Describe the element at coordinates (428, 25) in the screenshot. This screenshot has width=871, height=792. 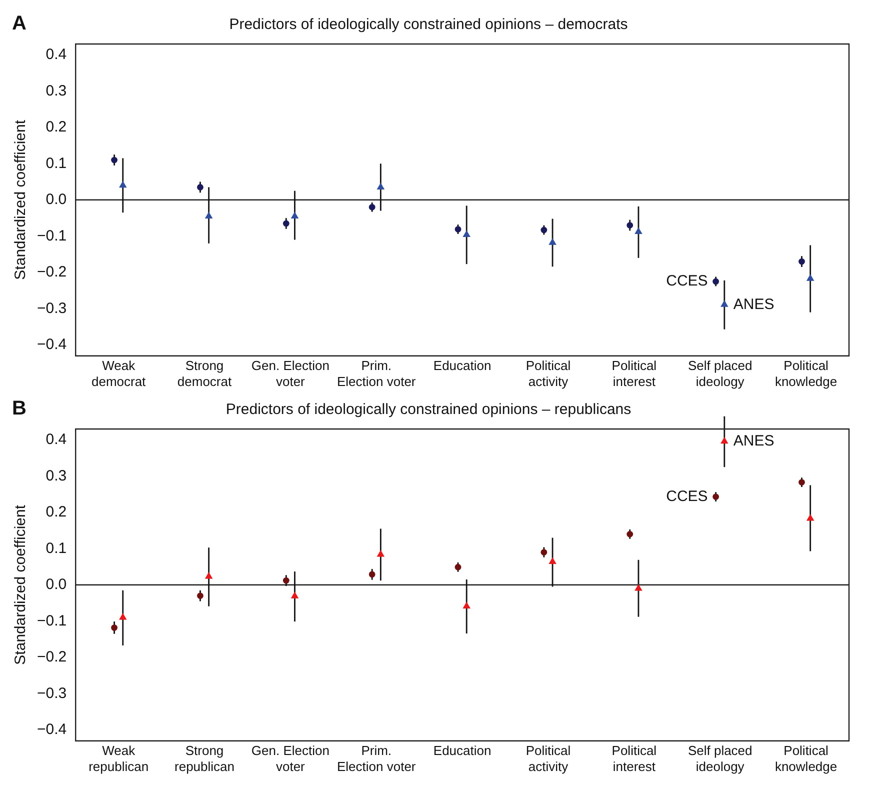
I see `chart-title: Predictors of ideologically constrained opinions – democrats` at that location.